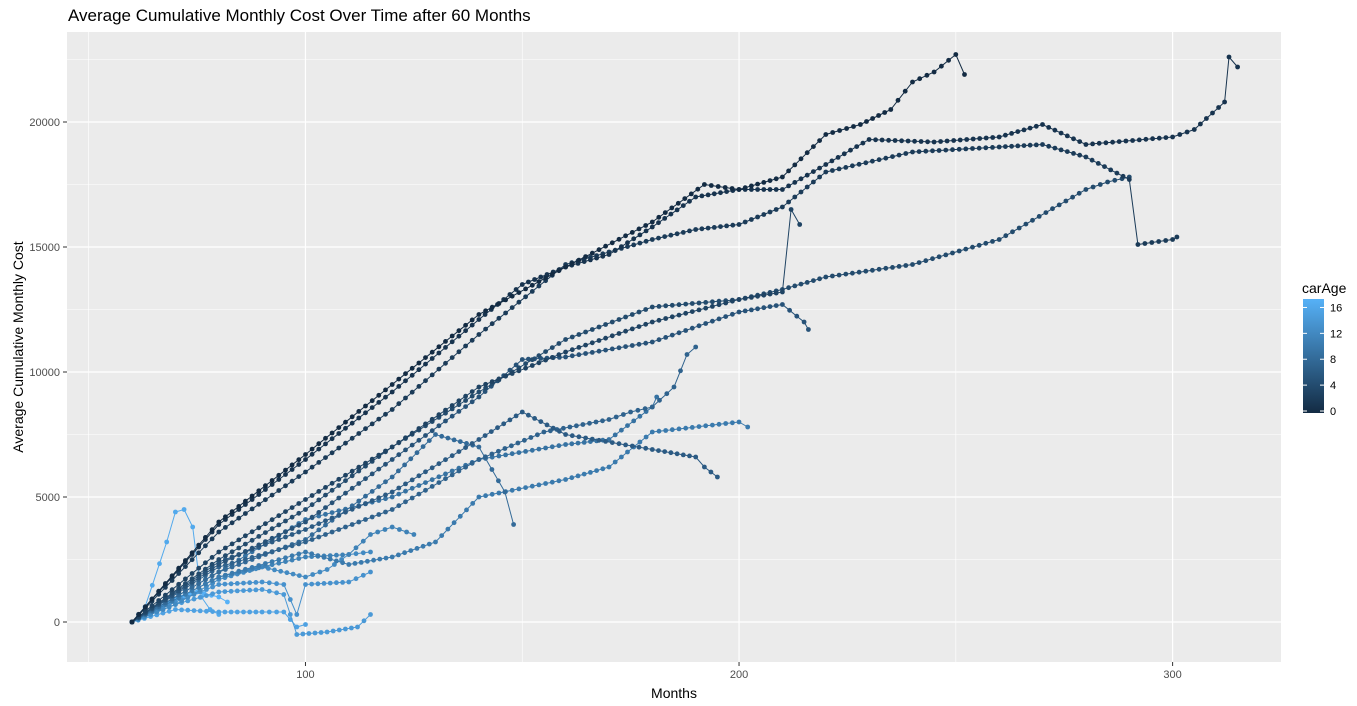 The height and width of the screenshot is (706, 1357). I want to click on legend-title: carAge, so click(1324, 288).